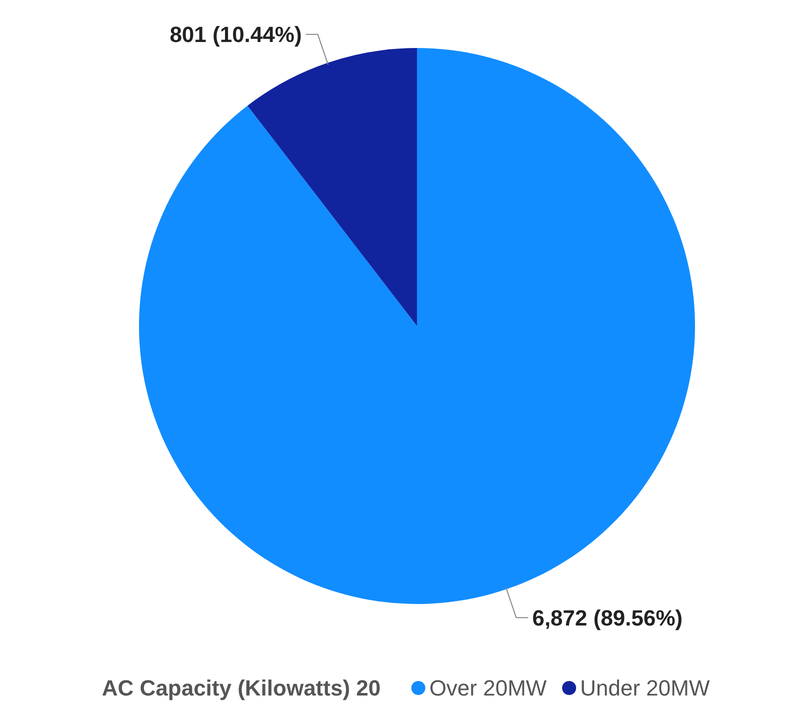 This screenshot has width=798, height=726. I want to click on legend-label: Over 20MW, so click(488, 688).